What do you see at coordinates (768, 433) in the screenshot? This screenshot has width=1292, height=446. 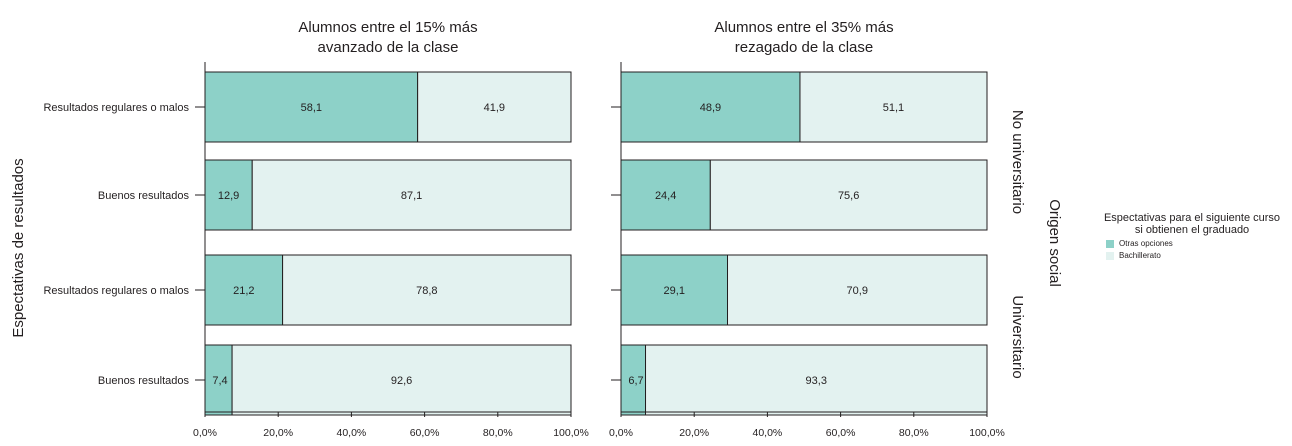 I see `x-tick-label-panel-2-3: 40,0%` at bounding box center [768, 433].